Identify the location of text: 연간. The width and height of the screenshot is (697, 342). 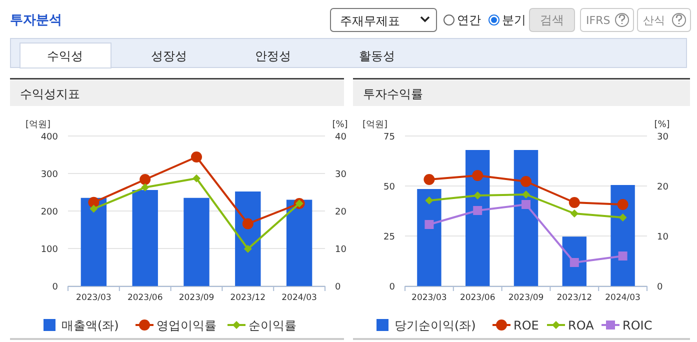
(469, 20).